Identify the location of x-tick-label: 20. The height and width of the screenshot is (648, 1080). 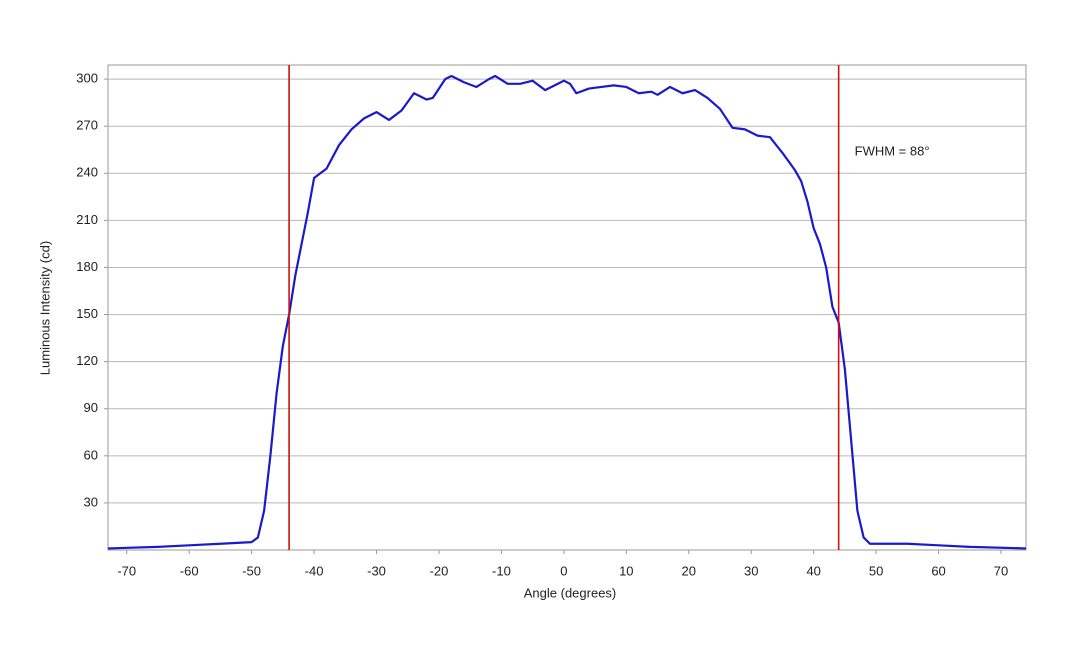
(689, 570).